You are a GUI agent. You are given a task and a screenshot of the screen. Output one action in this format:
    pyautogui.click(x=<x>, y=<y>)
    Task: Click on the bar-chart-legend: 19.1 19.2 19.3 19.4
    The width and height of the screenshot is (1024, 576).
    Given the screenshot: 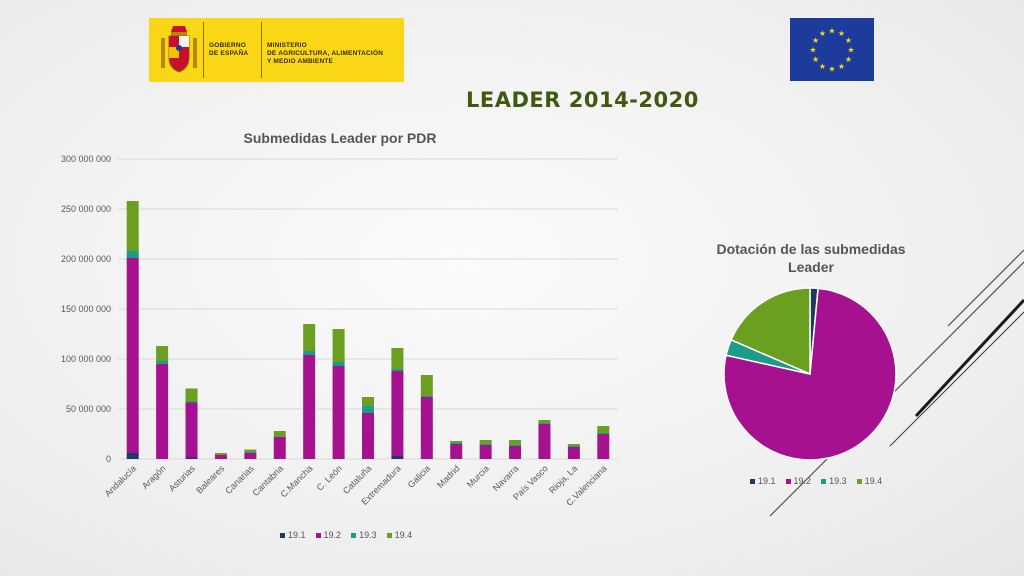 What is the action you would take?
    pyautogui.click(x=346, y=535)
    